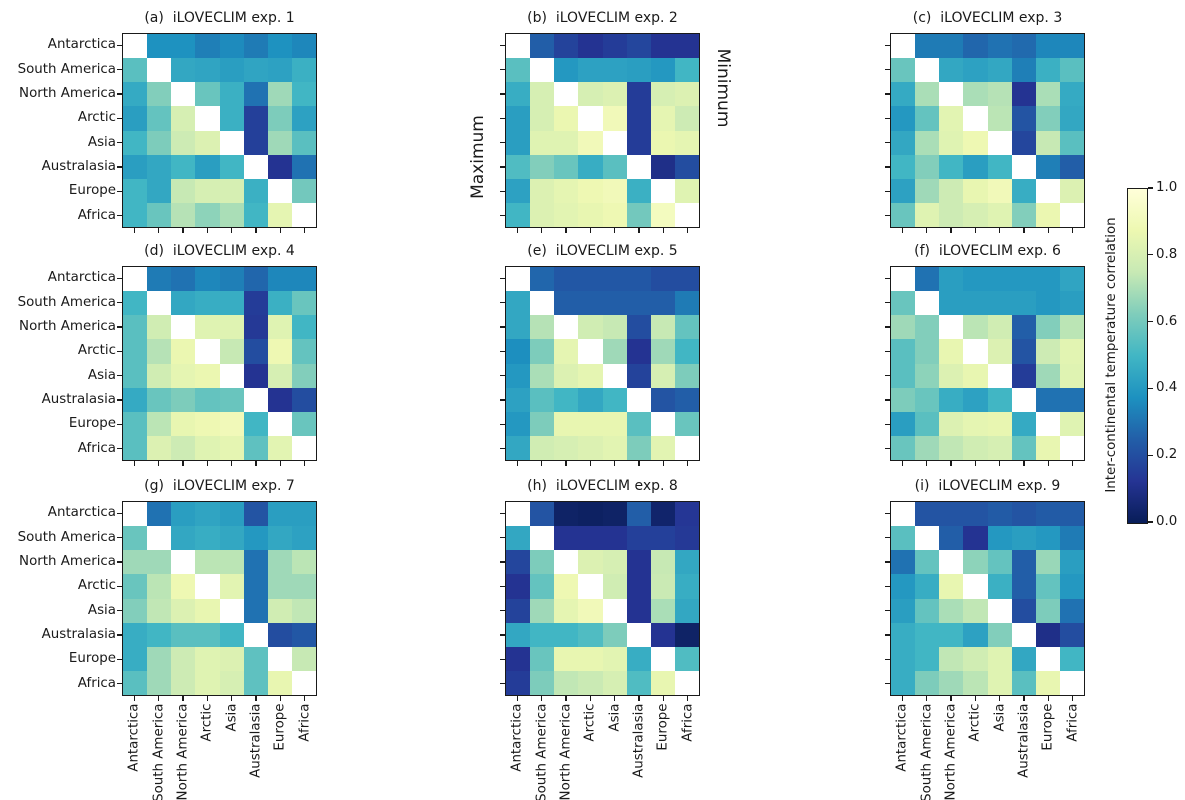  What do you see at coordinates (987, 18) in the screenshot?
I see `panel-title: (c) iLOVECLIM exp. 3` at bounding box center [987, 18].